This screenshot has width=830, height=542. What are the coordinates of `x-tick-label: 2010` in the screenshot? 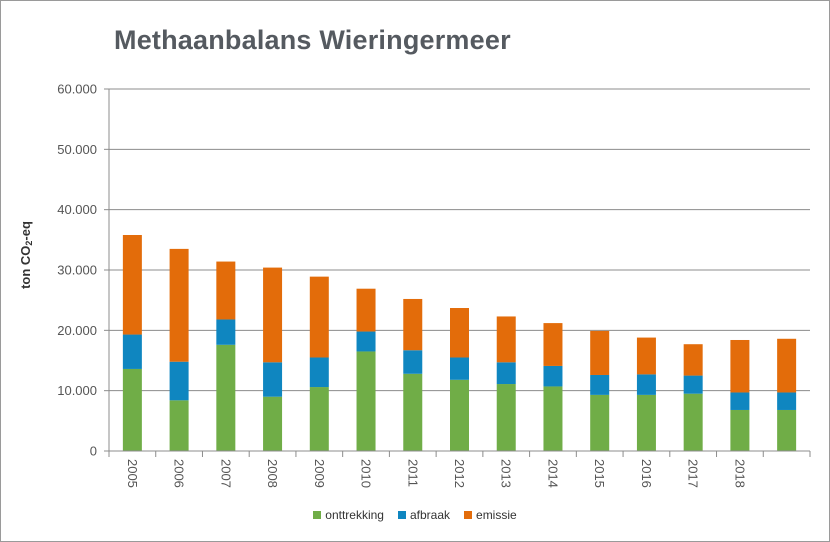 It's located at (366, 473).